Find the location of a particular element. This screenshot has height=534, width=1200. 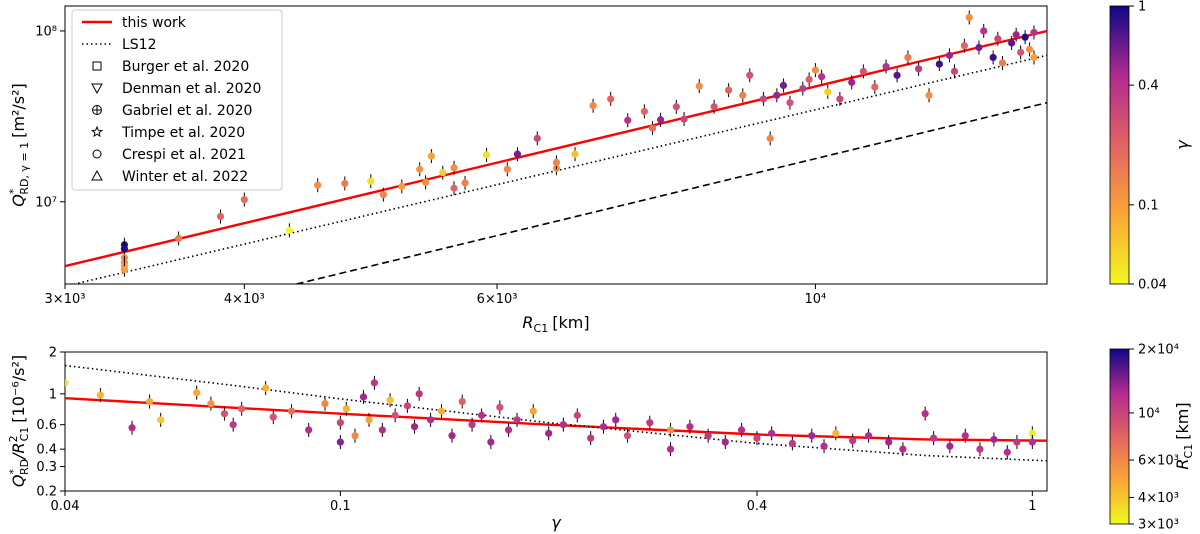

y-tick-label: 0.6 is located at coordinates (46, 425).